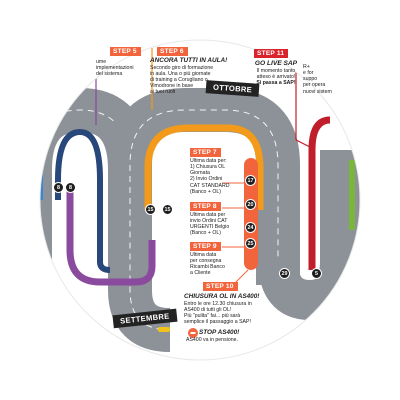  Describe the element at coordinates (308, 73) in the screenshot. I see `right-edge-line: e for` at that location.